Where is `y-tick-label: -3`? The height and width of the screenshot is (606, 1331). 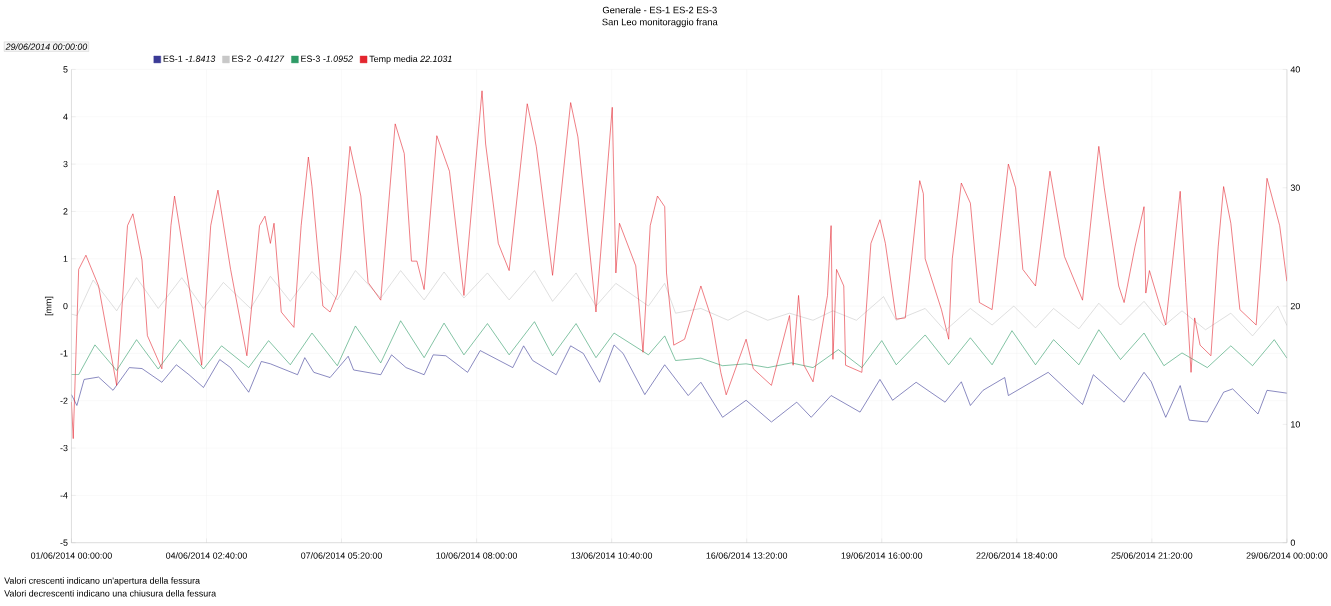 y-tick-label: -3 is located at coordinates (64, 448).